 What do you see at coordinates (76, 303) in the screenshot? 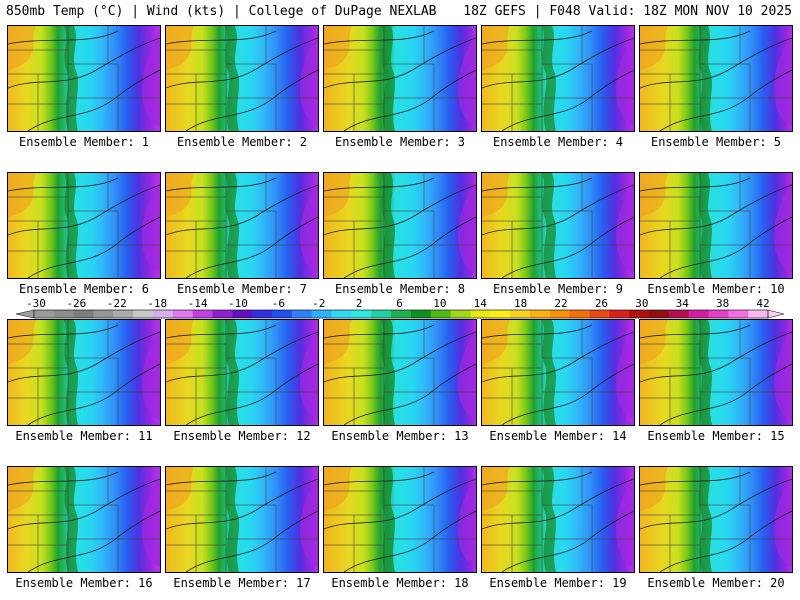
I see `colorbar-tick-label: -26` at bounding box center [76, 303].